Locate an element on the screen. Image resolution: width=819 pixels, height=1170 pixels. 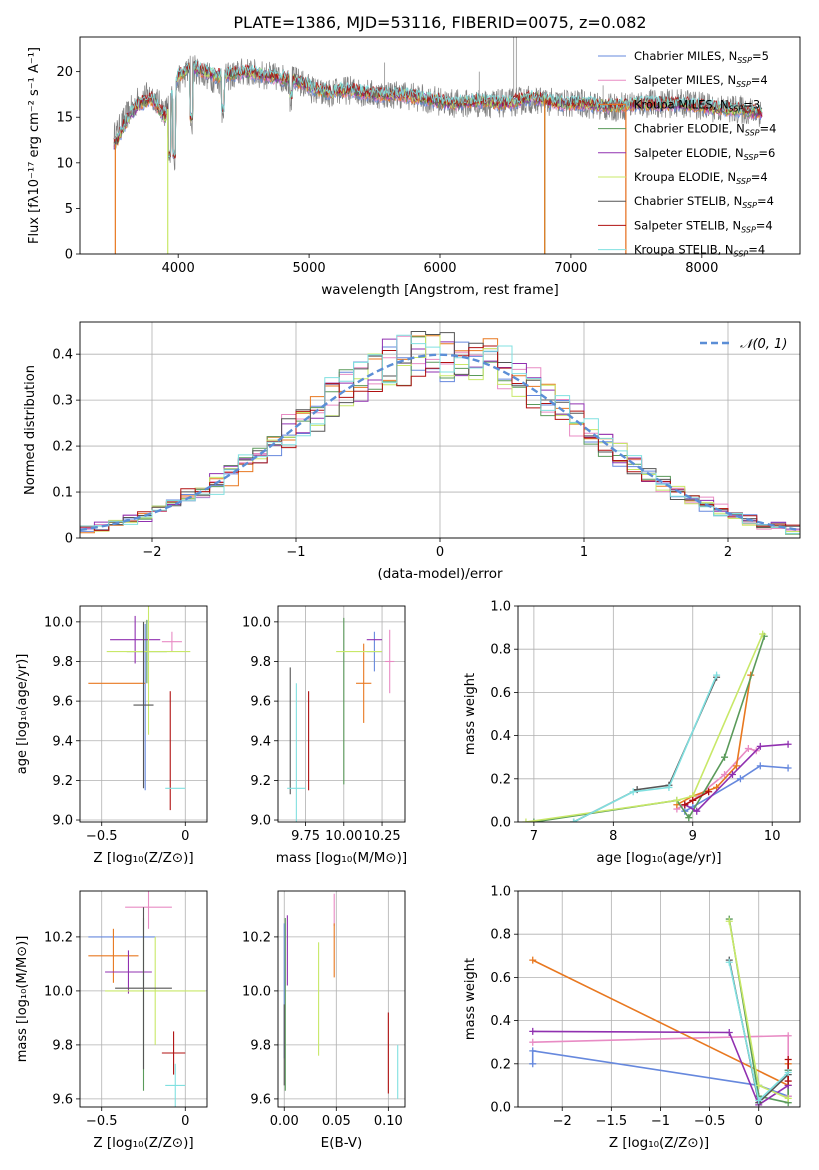
y-tick-label: 9.0 is located at coordinates (260, 821).